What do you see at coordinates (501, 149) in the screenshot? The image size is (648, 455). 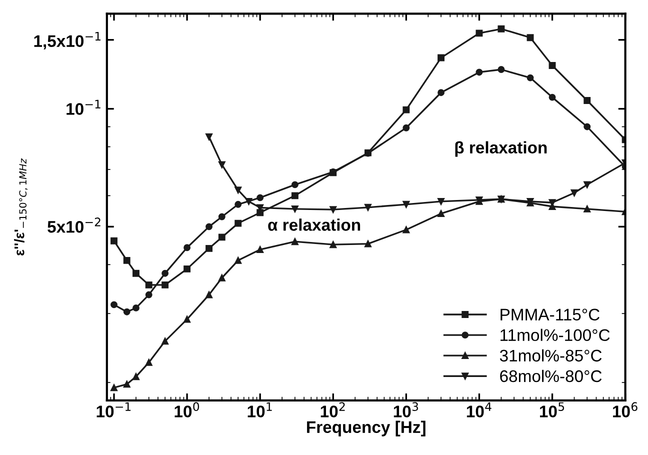 I see `annotation: β relaxation` at bounding box center [501, 149].